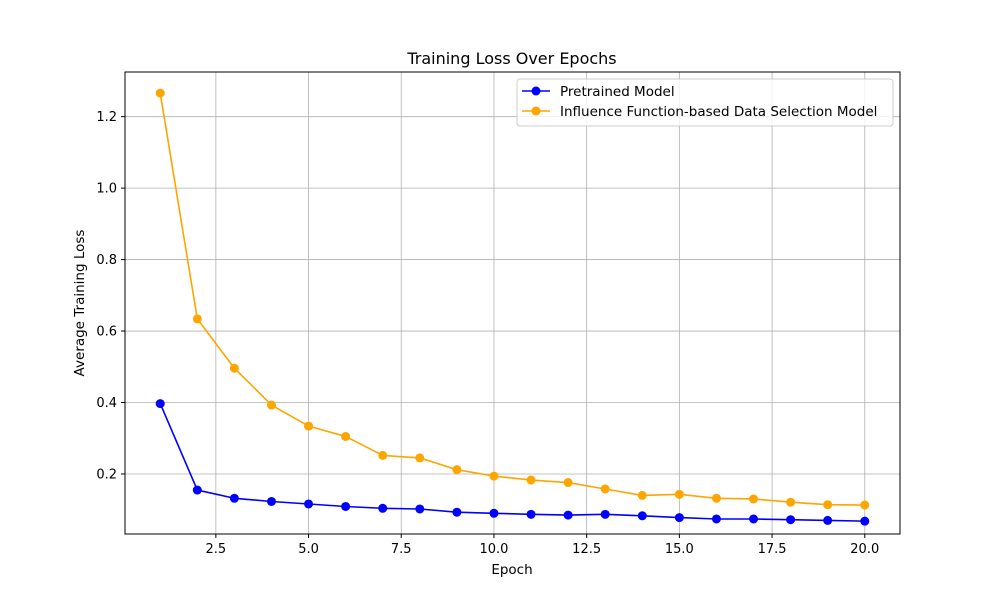 The height and width of the screenshot is (600, 1000). I want to click on legend-box, so click(705, 102).